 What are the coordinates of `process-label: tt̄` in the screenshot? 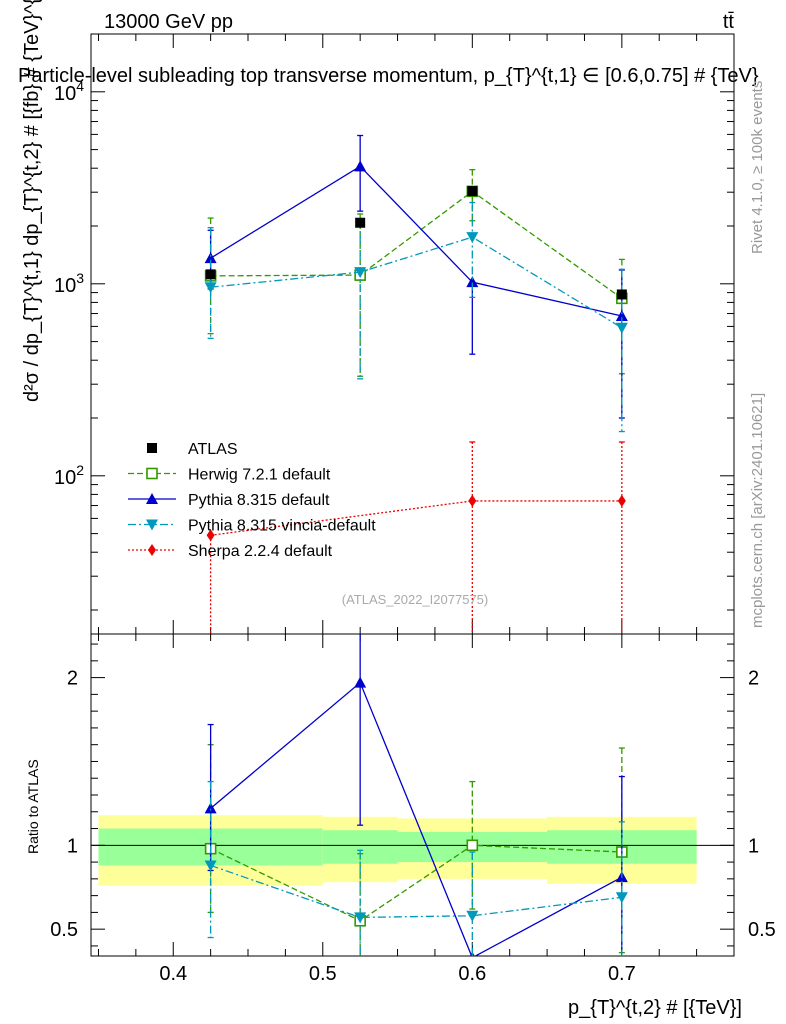 It's located at (729, 22).